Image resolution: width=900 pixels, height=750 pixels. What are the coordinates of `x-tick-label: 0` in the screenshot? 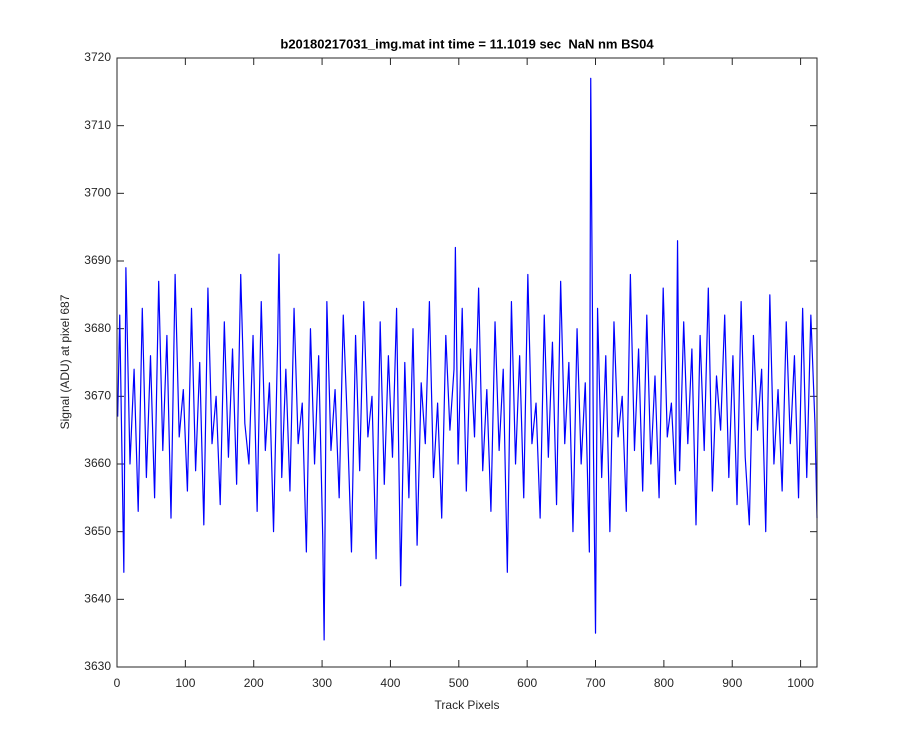 It's located at (117, 683).